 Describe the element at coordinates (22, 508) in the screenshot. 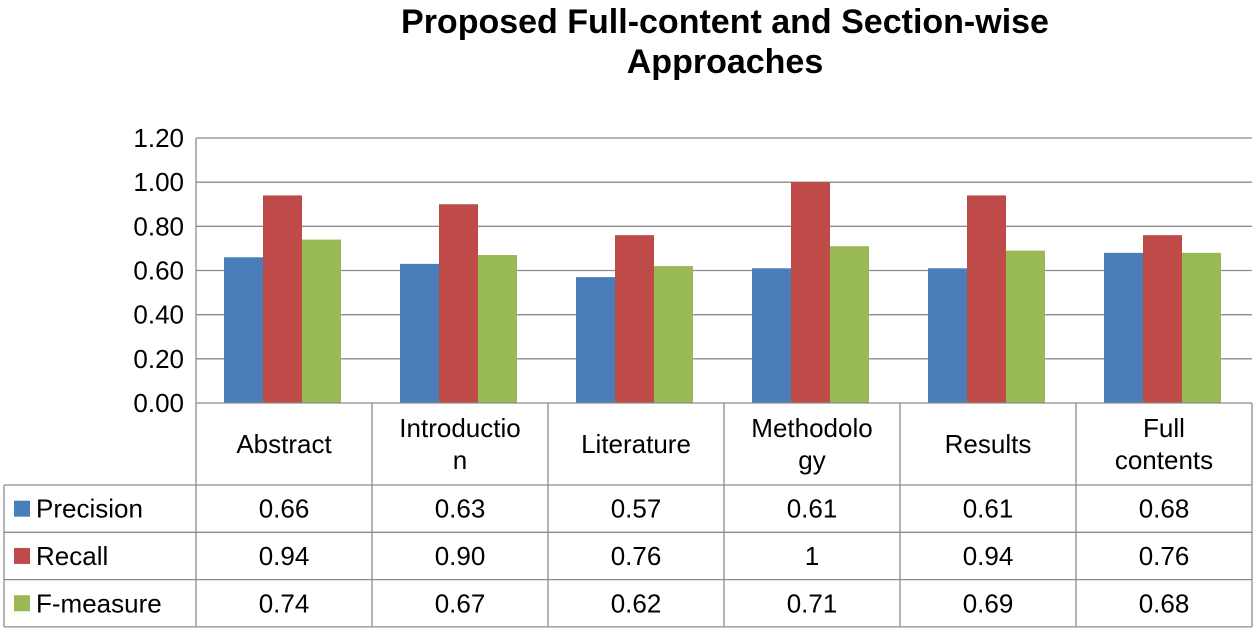

I see `legend-key-precision` at that location.